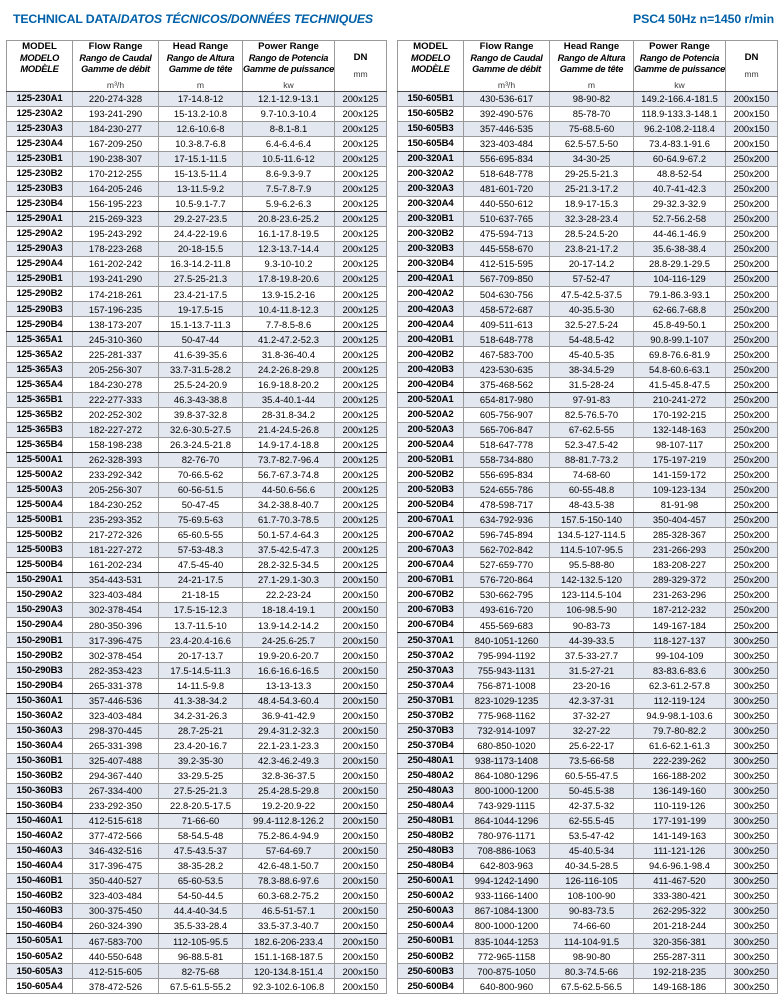  I want to click on cell-power-range: 41.2-47.2-52.3, so click(288, 339).